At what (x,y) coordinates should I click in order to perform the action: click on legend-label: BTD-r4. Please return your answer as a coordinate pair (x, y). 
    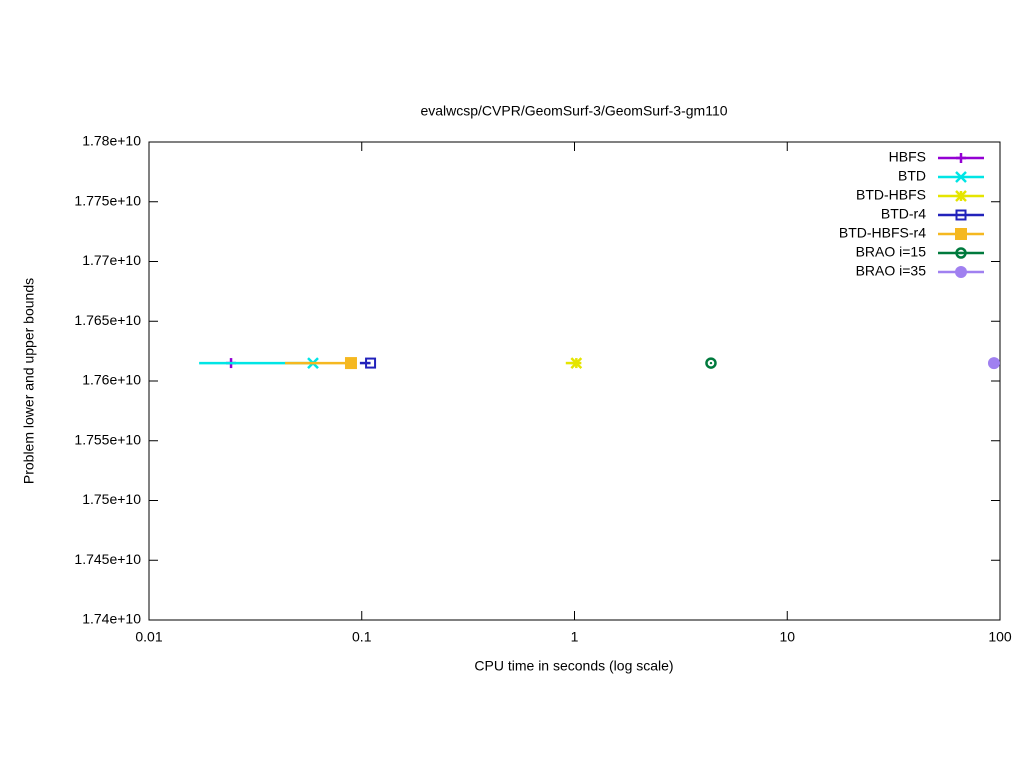
    Looking at the image, I should click on (903, 214).